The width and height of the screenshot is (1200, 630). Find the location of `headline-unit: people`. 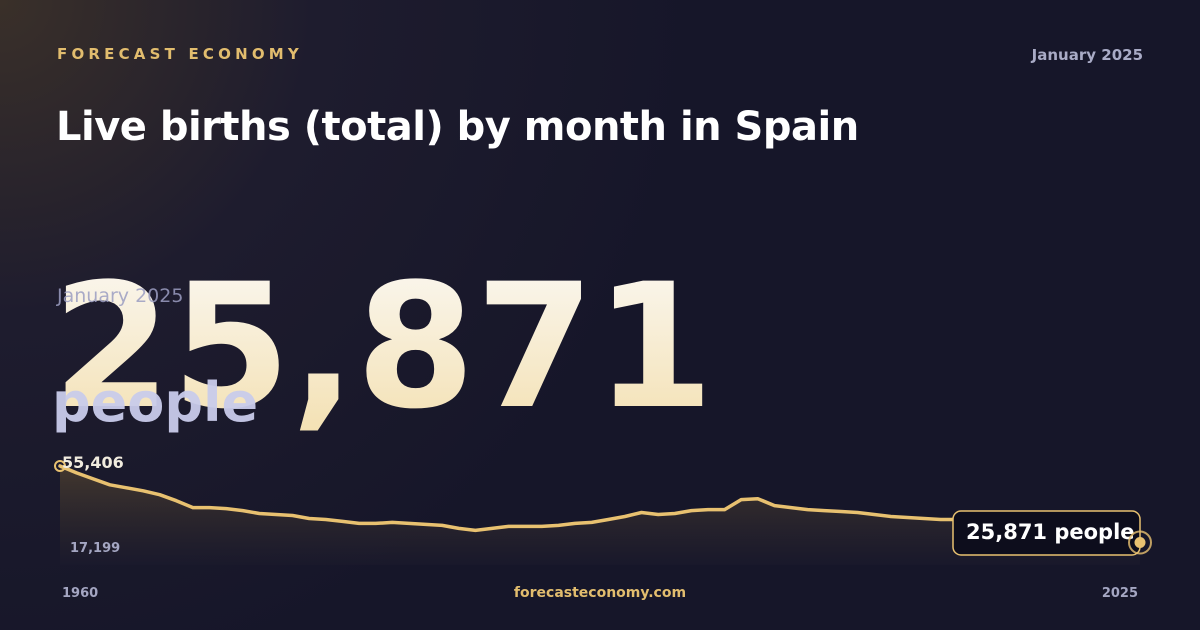

headline-unit: people is located at coordinates (155, 402).